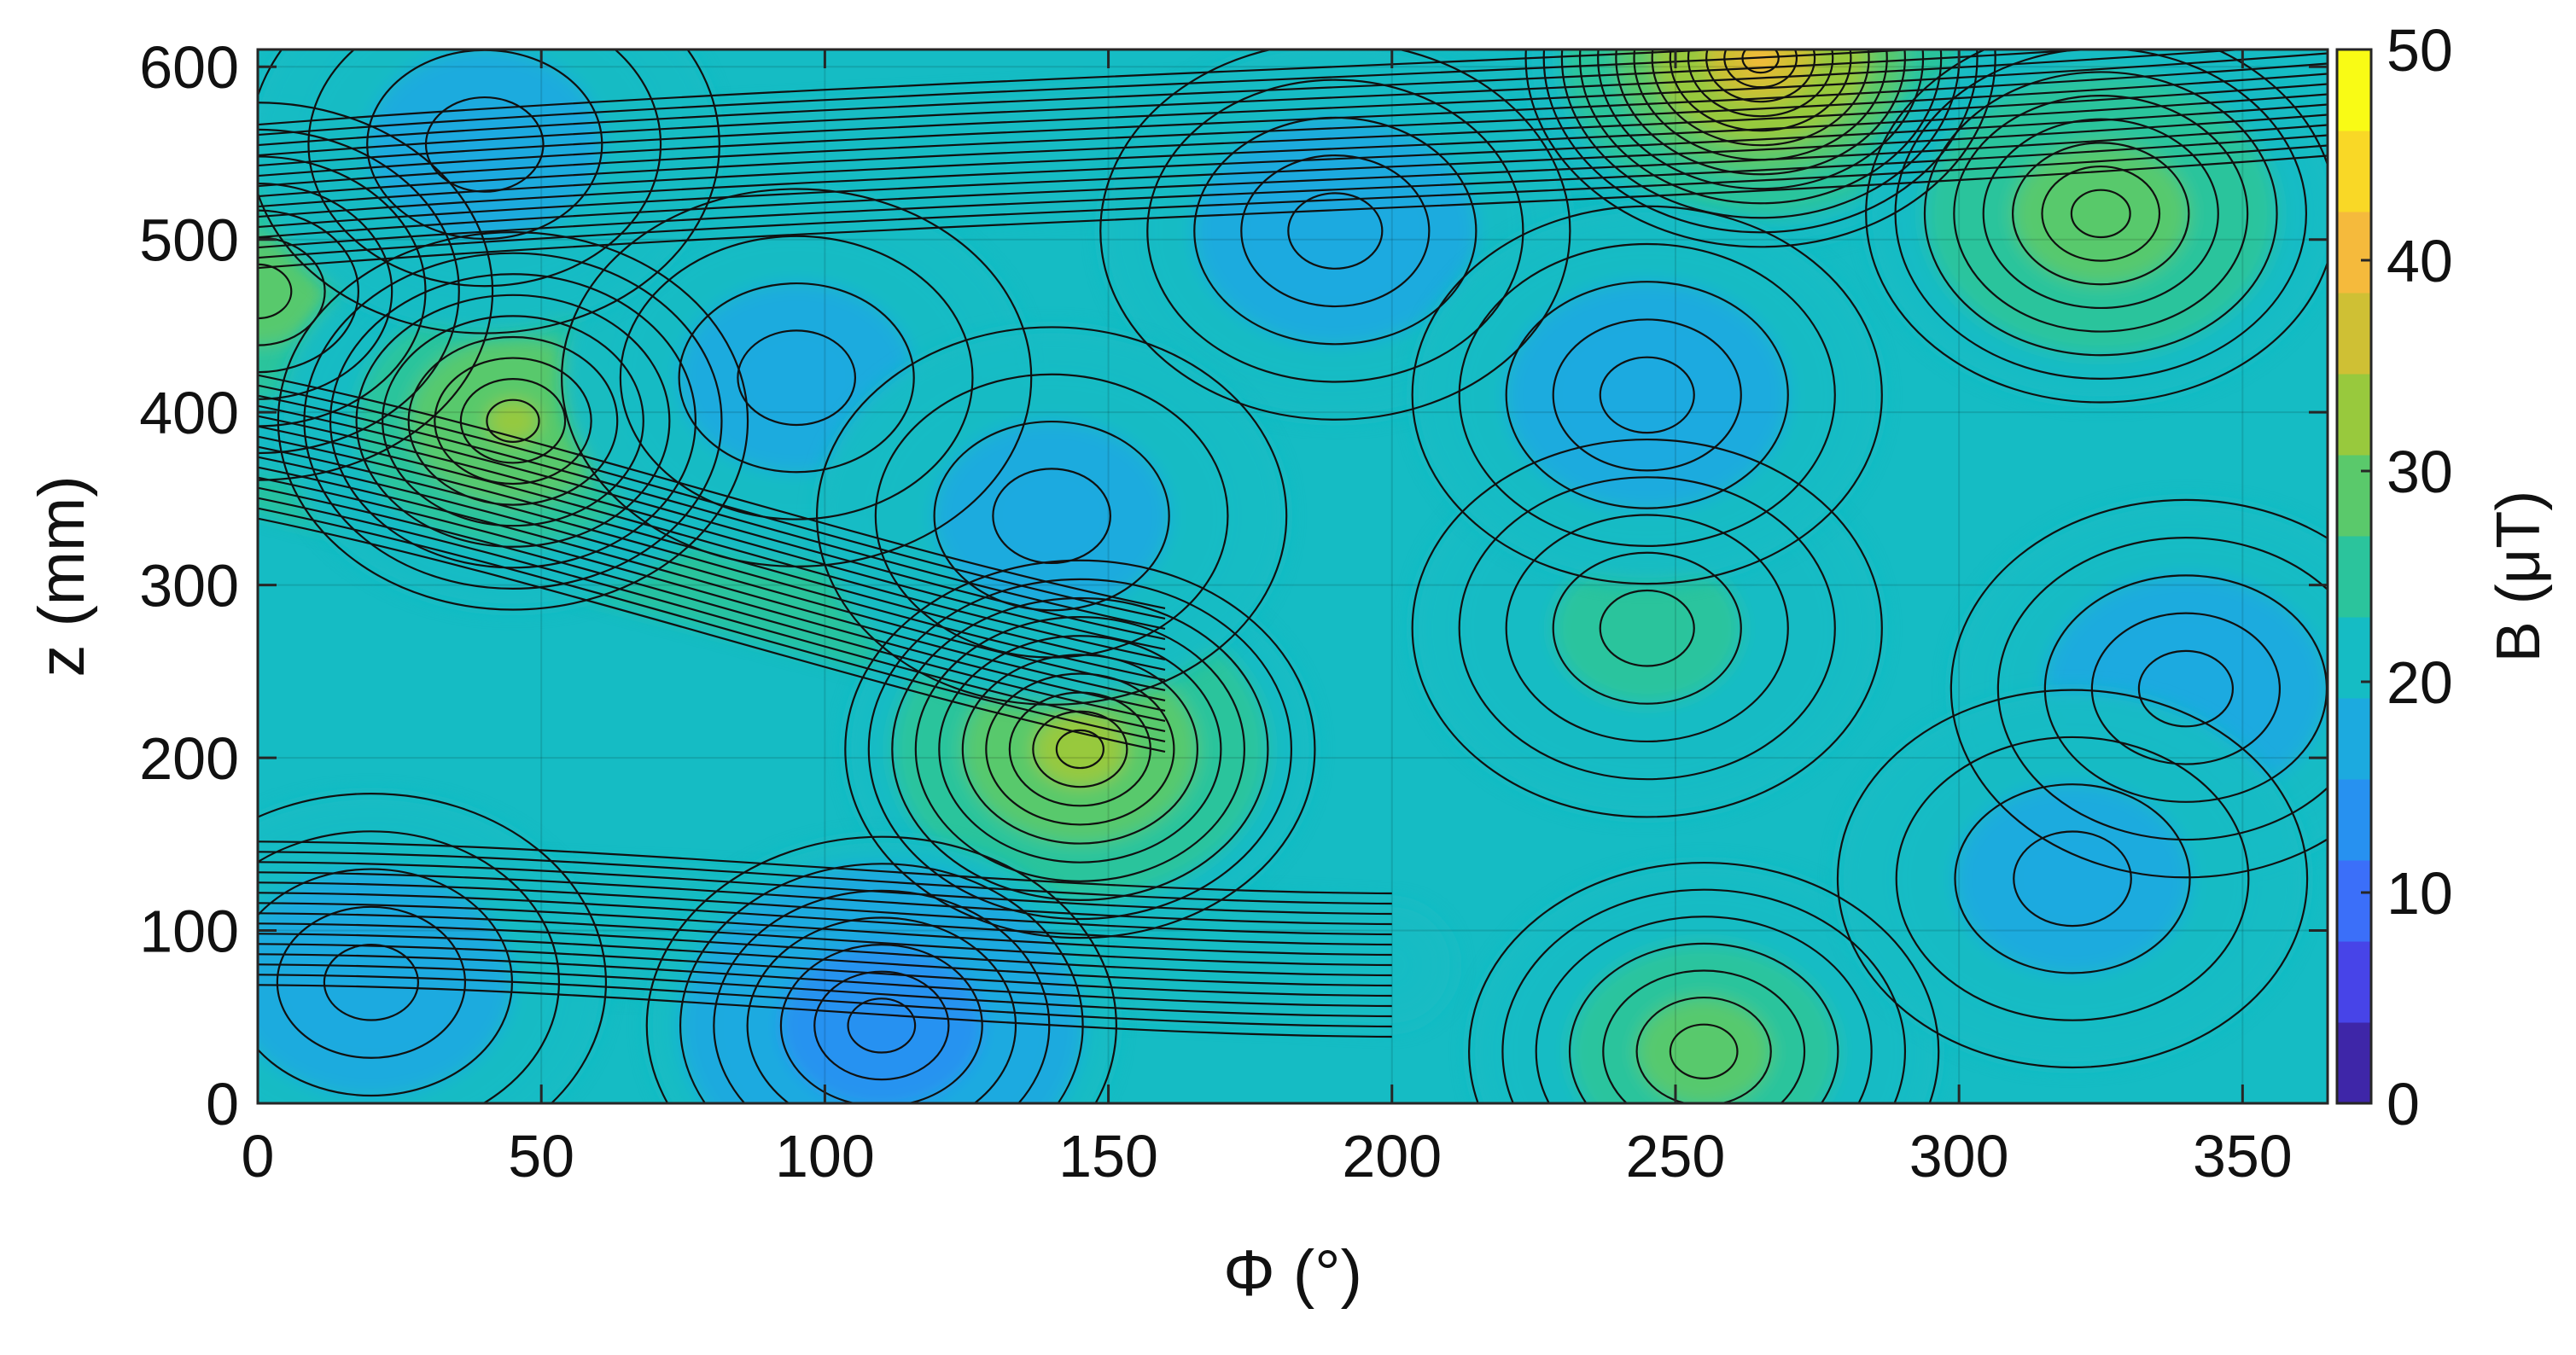  Describe the element at coordinates (2394, 577) in the screenshot. I see `colorbar: 0 10 20 30 40 50` at that location.